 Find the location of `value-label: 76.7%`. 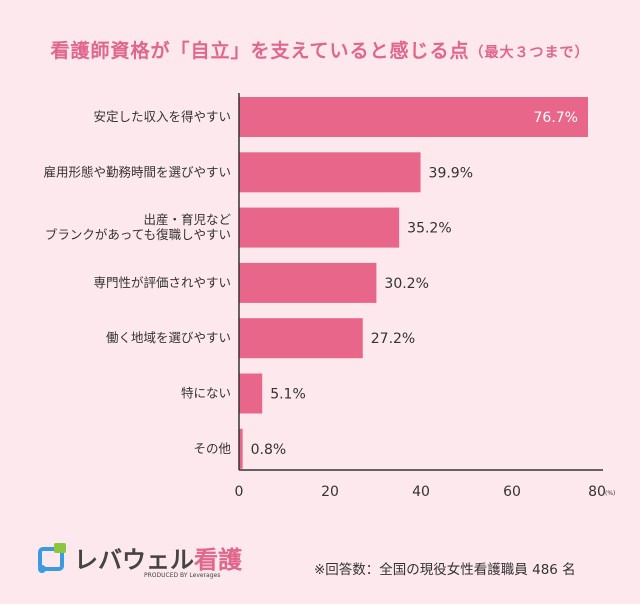

value-label: 76.7% is located at coordinates (556, 118).